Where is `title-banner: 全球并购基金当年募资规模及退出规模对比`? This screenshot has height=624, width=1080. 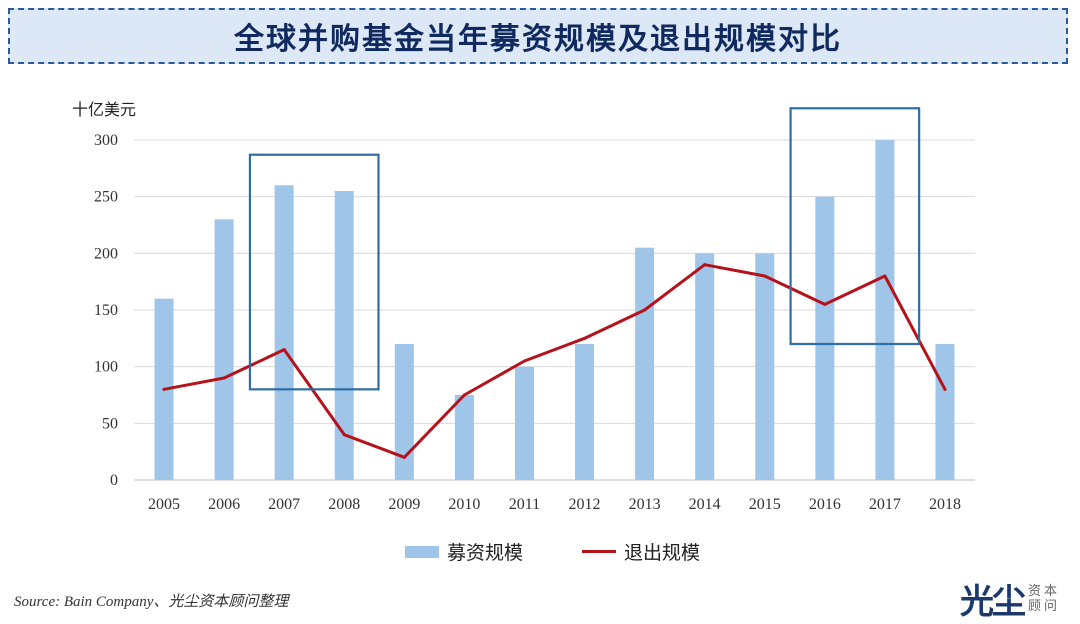
title-banner: 全球并购基金当年募资规模及退出规模对比 is located at coordinates (538, 36).